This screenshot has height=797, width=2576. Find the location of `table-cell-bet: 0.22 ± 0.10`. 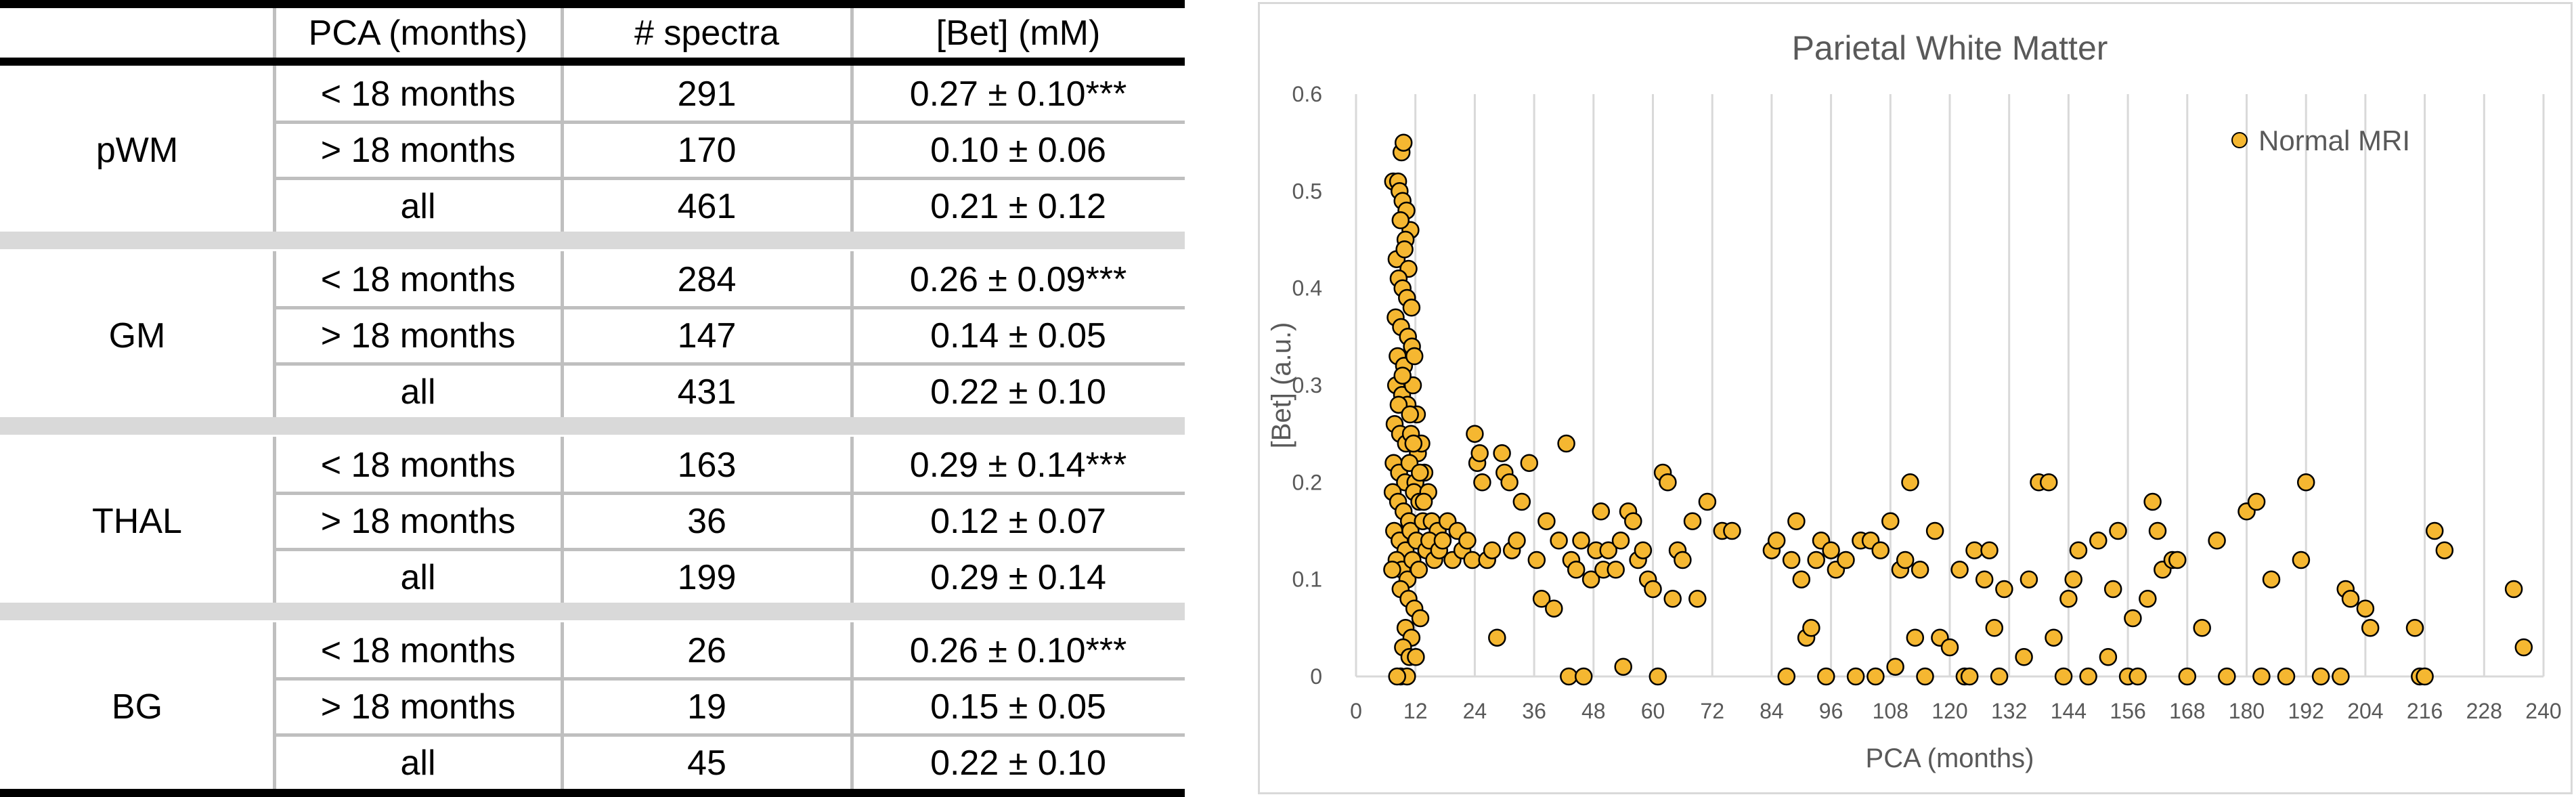

table-cell-bet: 0.22 ± 0.10 is located at coordinates (1018, 392).